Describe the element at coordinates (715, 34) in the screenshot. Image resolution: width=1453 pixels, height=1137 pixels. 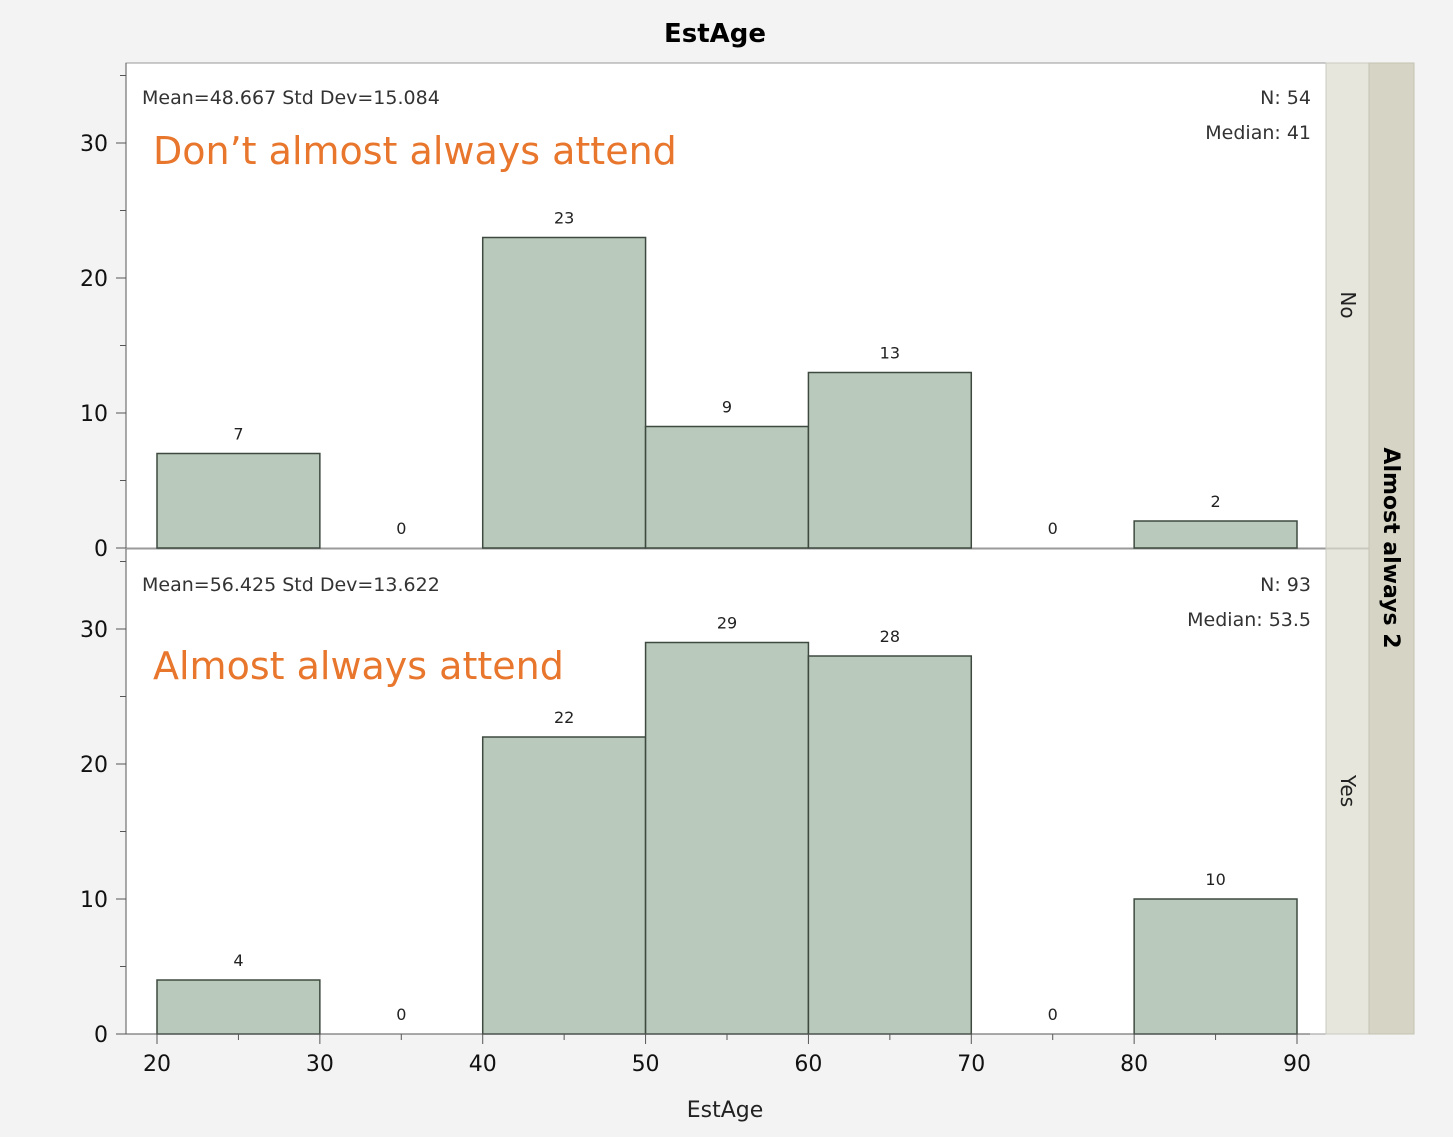
I see `chart-title: EstAge` at that location.